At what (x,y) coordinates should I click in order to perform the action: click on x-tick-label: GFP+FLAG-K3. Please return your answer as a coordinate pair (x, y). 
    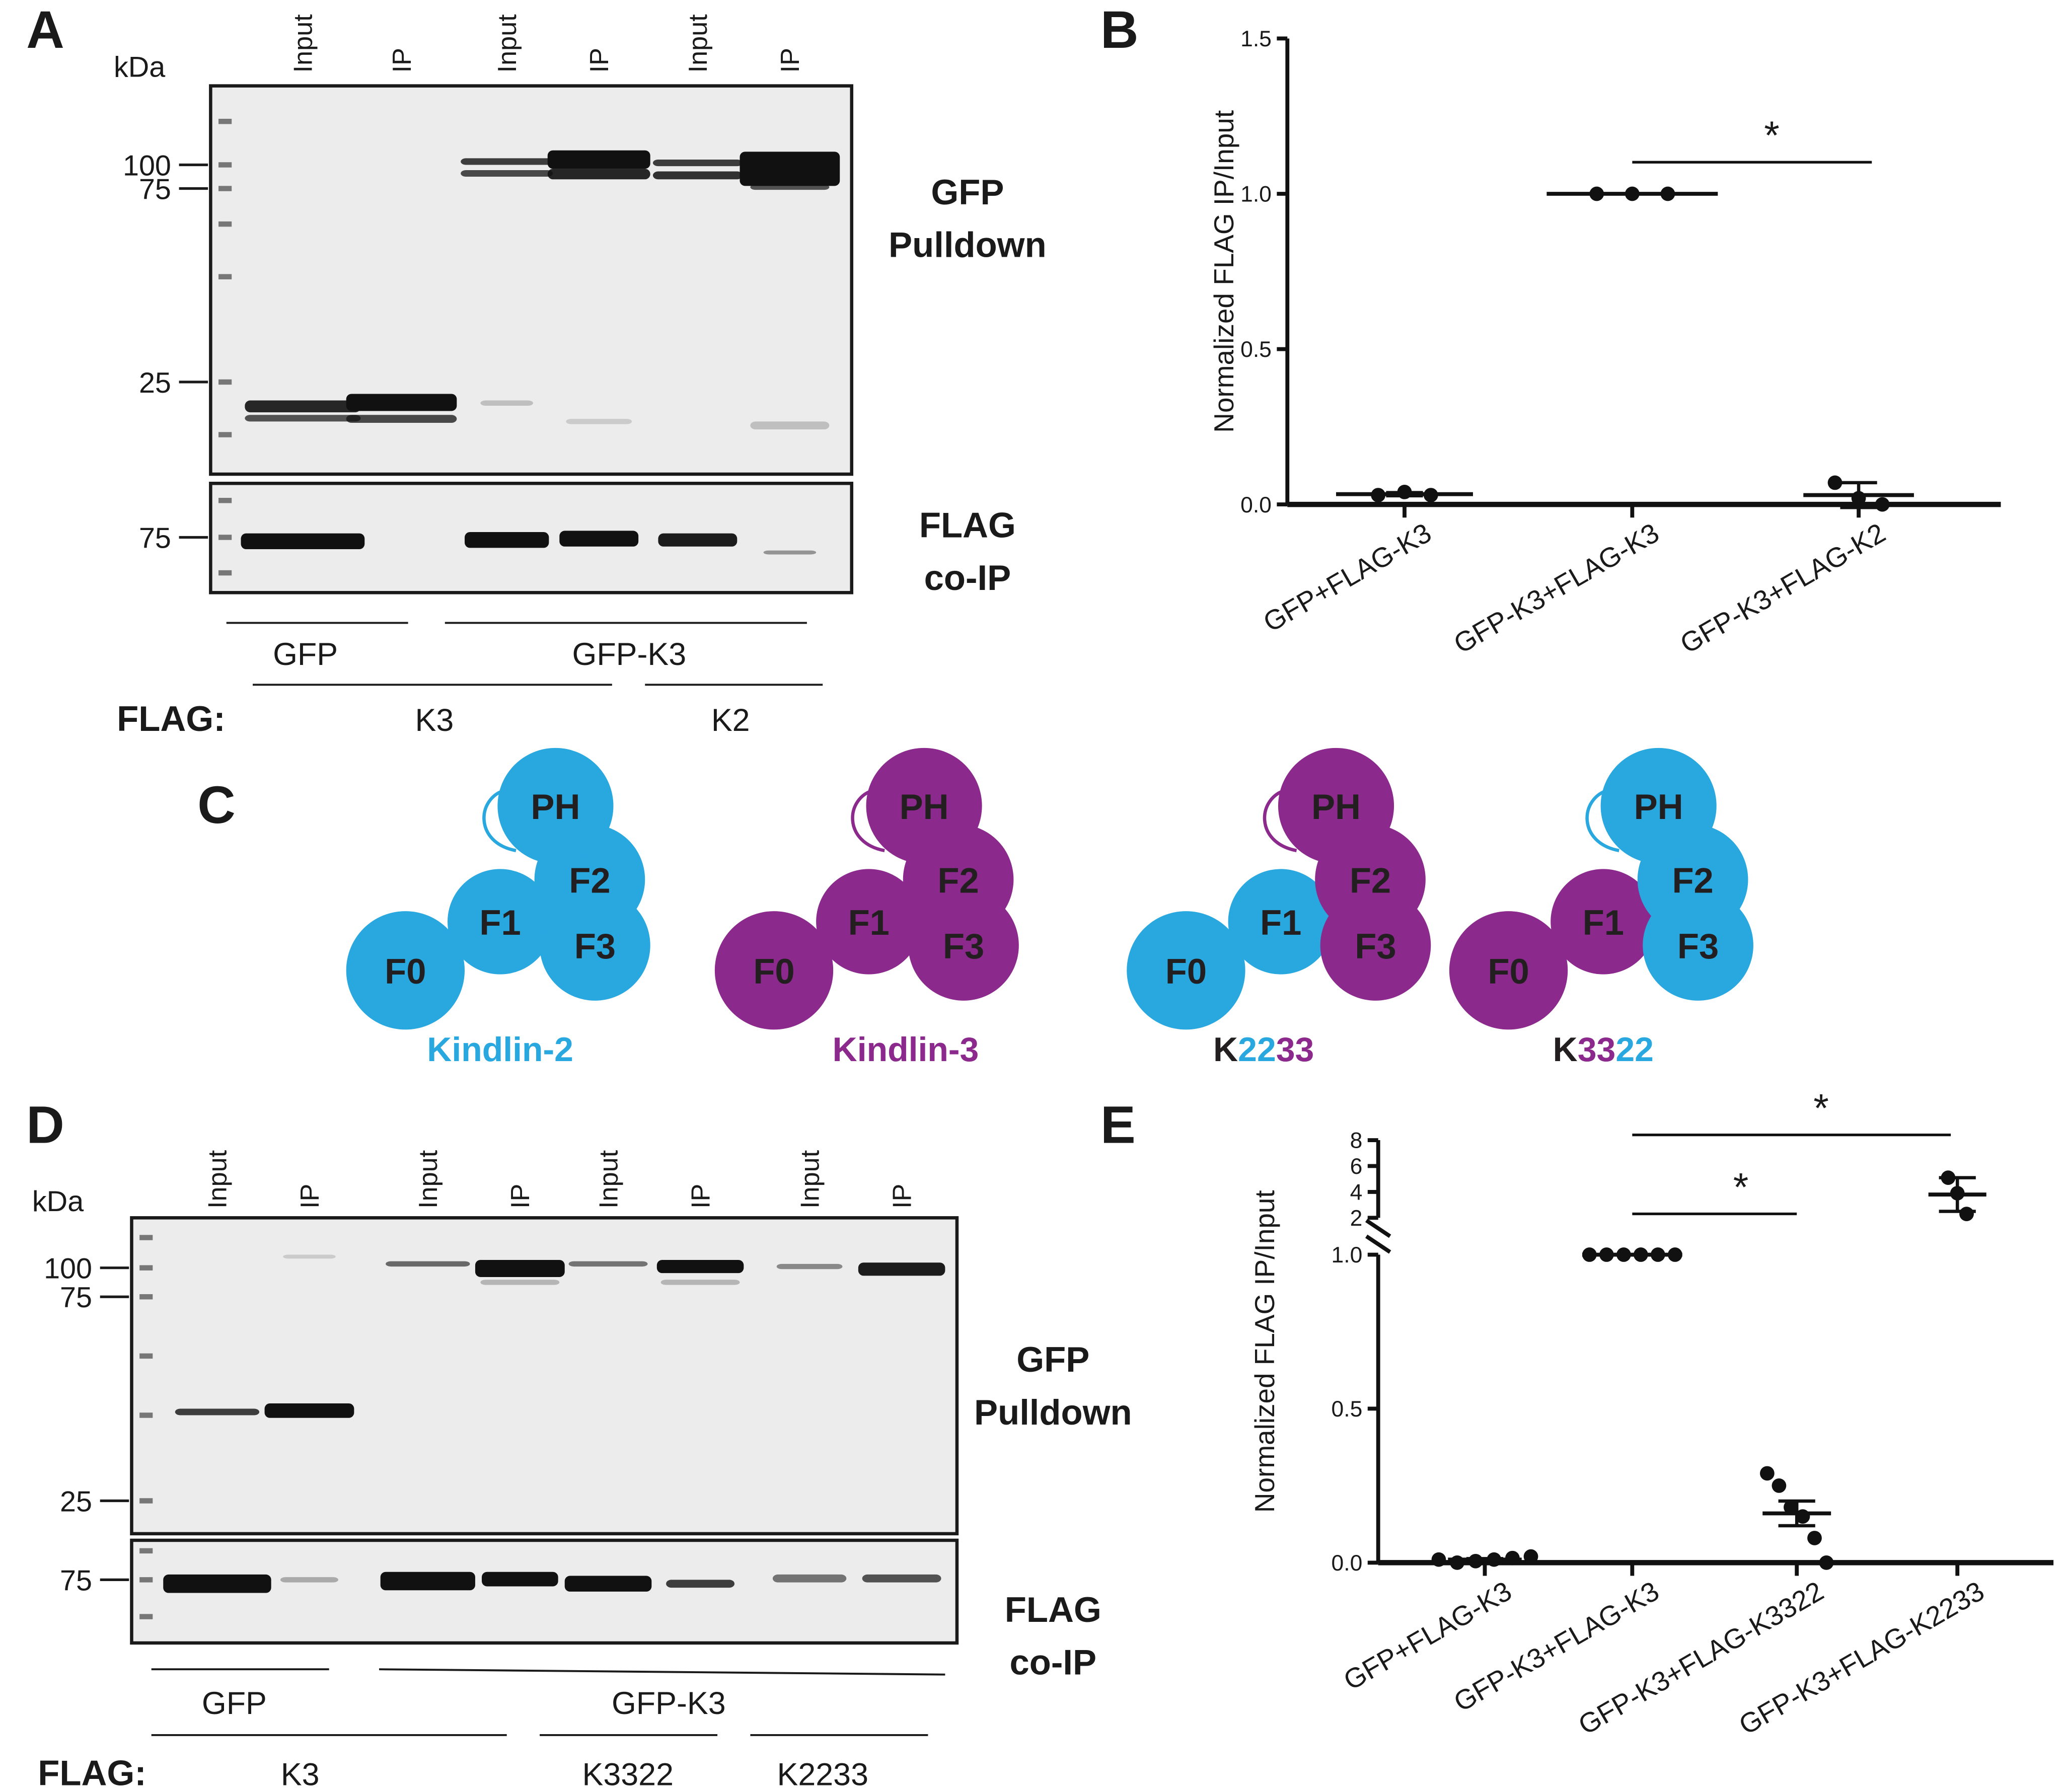
    Looking at the image, I should click on (1347, 577).